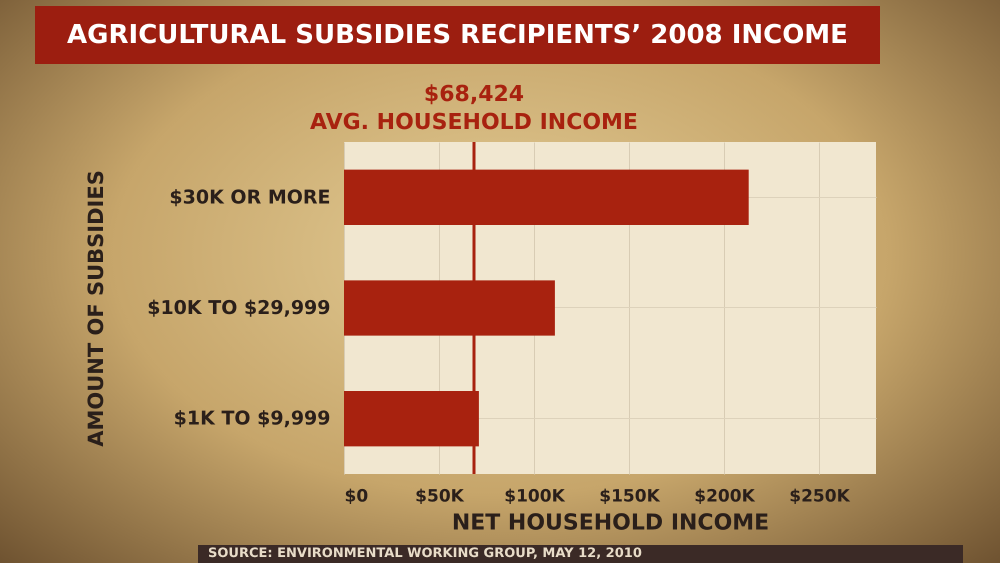 The image size is (1000, 563). Describe the element at coordinates (252, 419) in the screenshot. I see `y-tick-label: $1K TO $9,999` at that location.